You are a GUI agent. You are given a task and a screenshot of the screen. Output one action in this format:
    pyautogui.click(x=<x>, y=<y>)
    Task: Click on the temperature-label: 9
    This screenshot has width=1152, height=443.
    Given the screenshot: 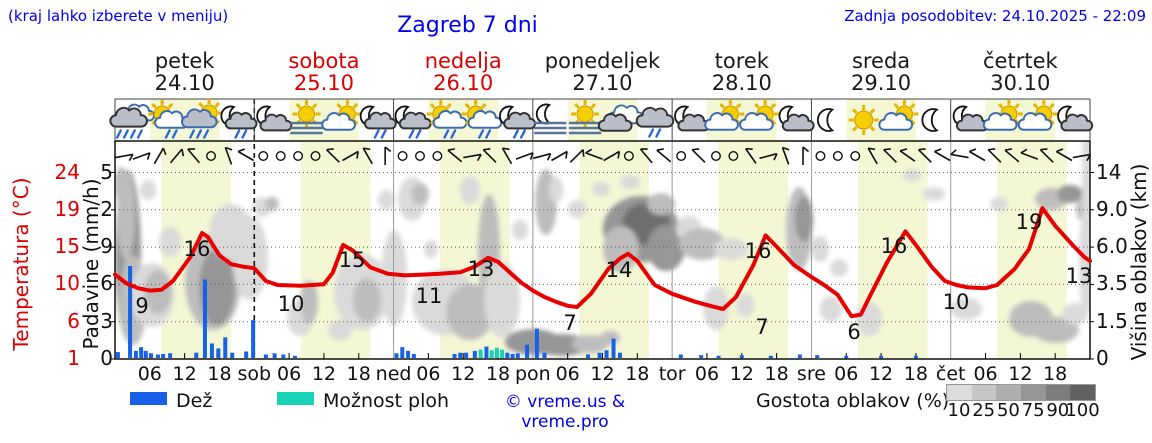 What is the action you would take?
    pyautogui.click(x=141, y=306)
    